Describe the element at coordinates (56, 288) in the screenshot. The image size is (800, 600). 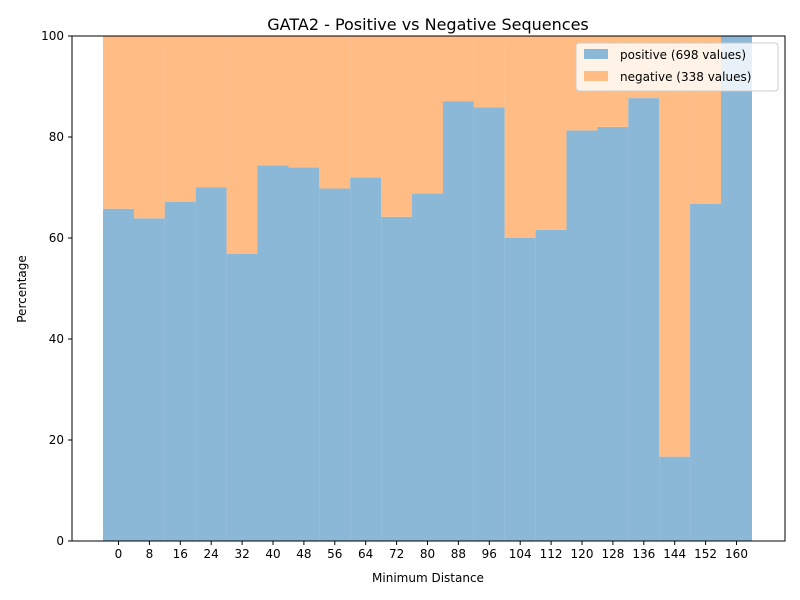
I see `y-axis: 0 20 40 60 80 100` at that location.